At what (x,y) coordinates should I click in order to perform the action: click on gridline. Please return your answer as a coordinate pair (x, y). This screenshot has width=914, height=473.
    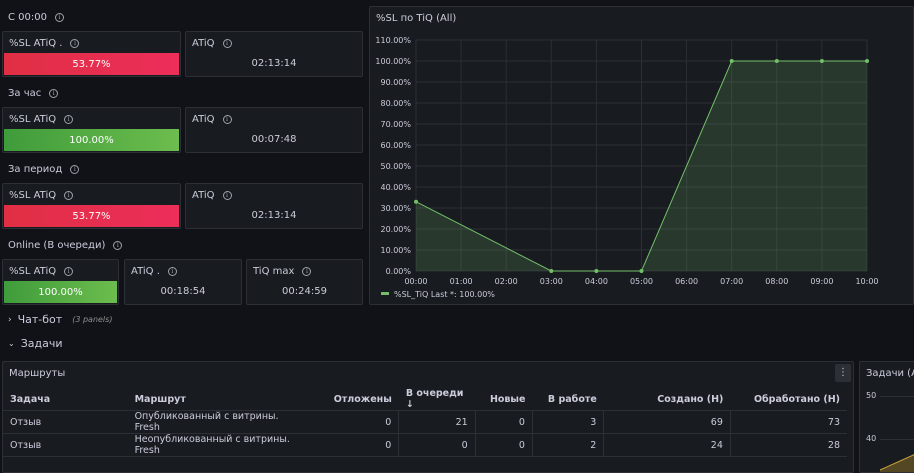
    Looking at the image, I should click on (897, 439).